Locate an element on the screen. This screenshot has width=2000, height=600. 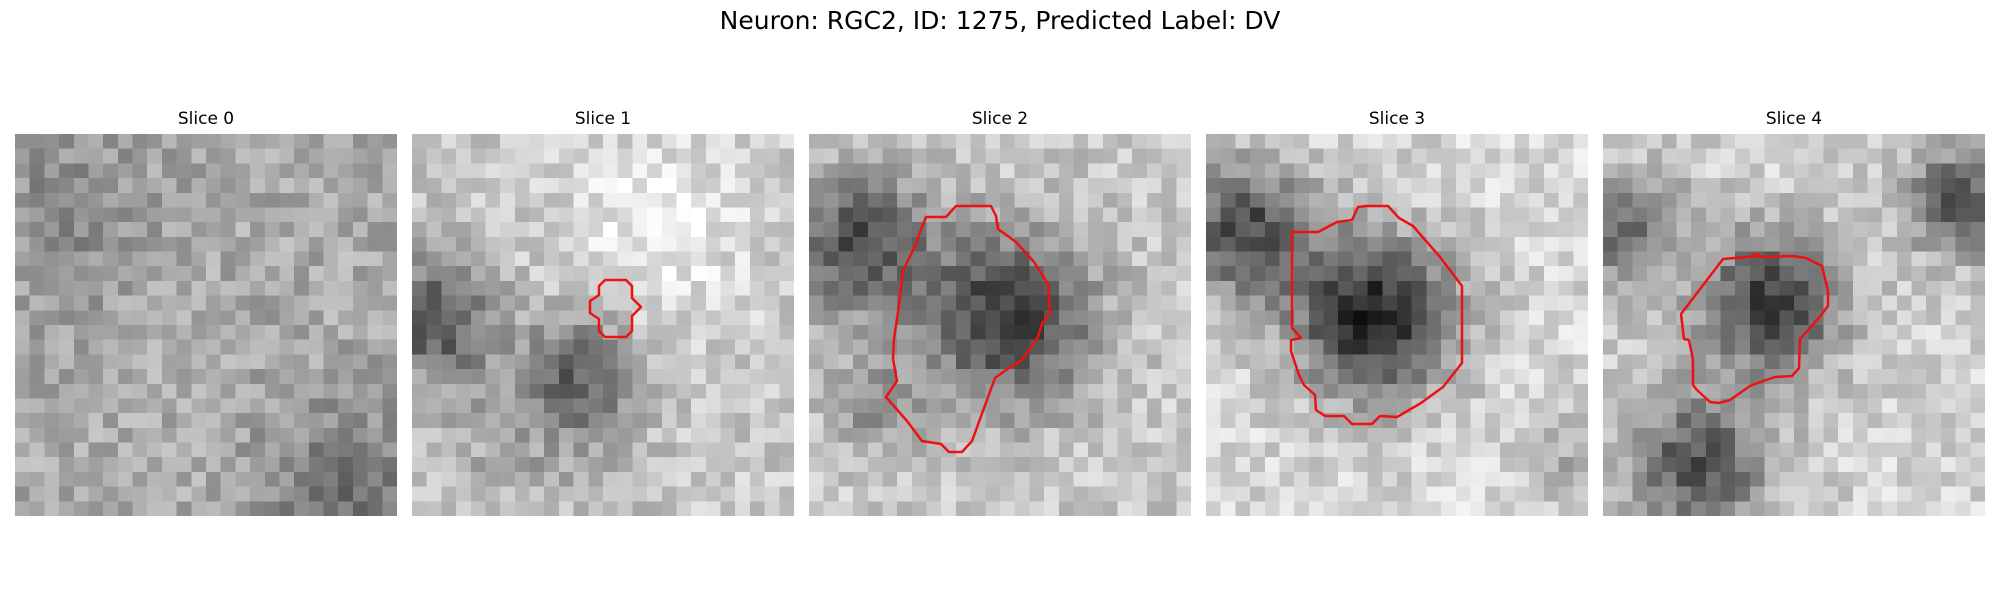
slice-panel-3: Slice 3 is located at coordinates (1397, 312).